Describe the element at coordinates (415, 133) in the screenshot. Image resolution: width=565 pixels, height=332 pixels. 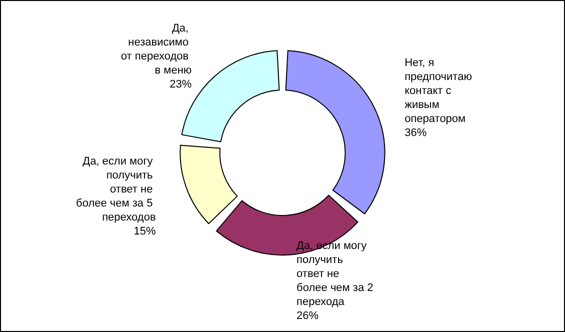
I see `data-label: 36%` at that location.